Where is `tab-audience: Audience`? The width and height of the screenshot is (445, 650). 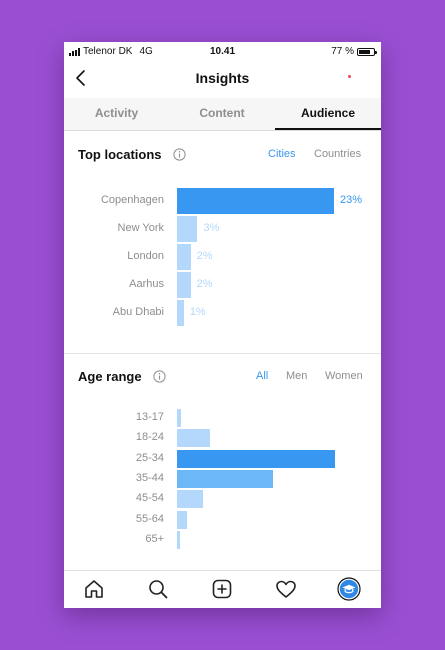 tab-audience: Audience is located at coordinates (328, 114).